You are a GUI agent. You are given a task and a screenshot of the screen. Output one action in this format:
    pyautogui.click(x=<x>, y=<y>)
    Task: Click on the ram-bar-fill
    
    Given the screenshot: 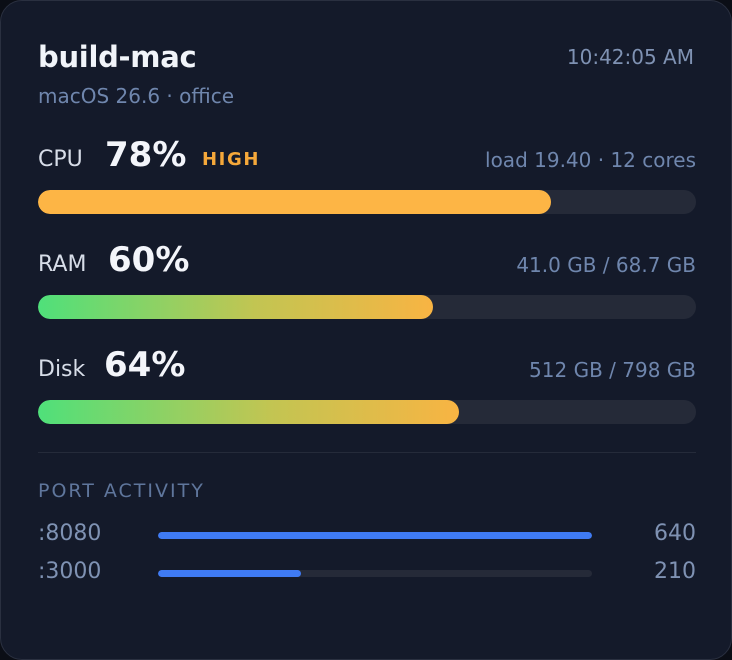 What is the action you would take?
    pyautogui.click(x=235, y=307)
    